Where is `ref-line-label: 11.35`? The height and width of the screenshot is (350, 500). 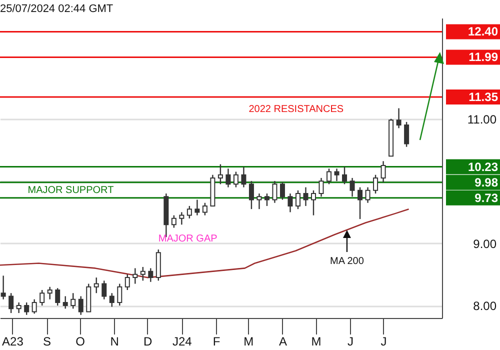
ref-line-label: 11.35 is located at coordinates (483, 97).